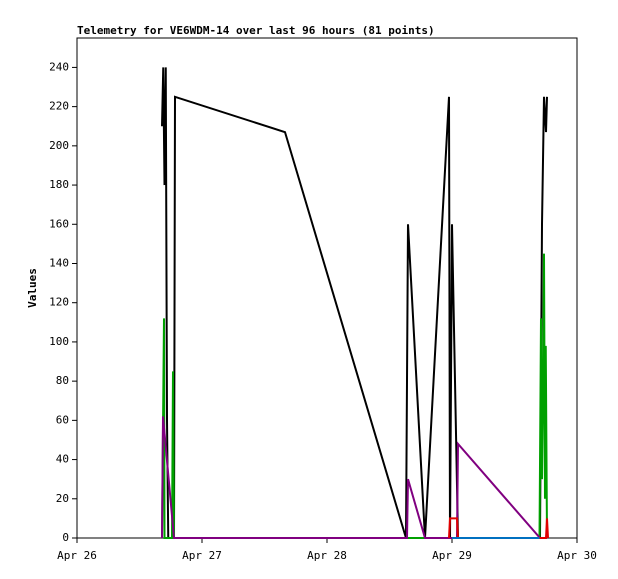  What do you see at coordinates (59, 302) in the screenshot?
I see `y-tick-label: 120` at bounding box center [59, 302].